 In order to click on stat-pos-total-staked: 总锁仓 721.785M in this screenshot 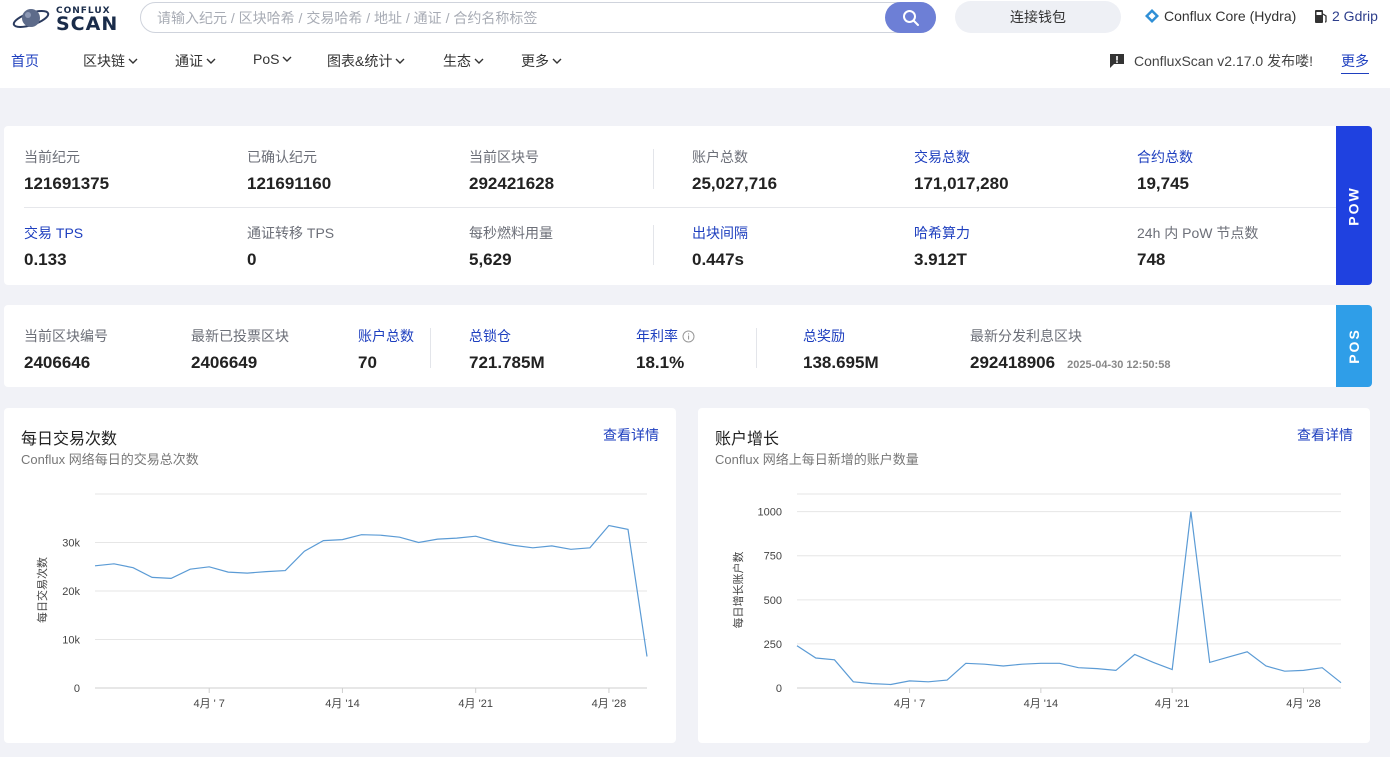, I will do `click(507, 349)`.